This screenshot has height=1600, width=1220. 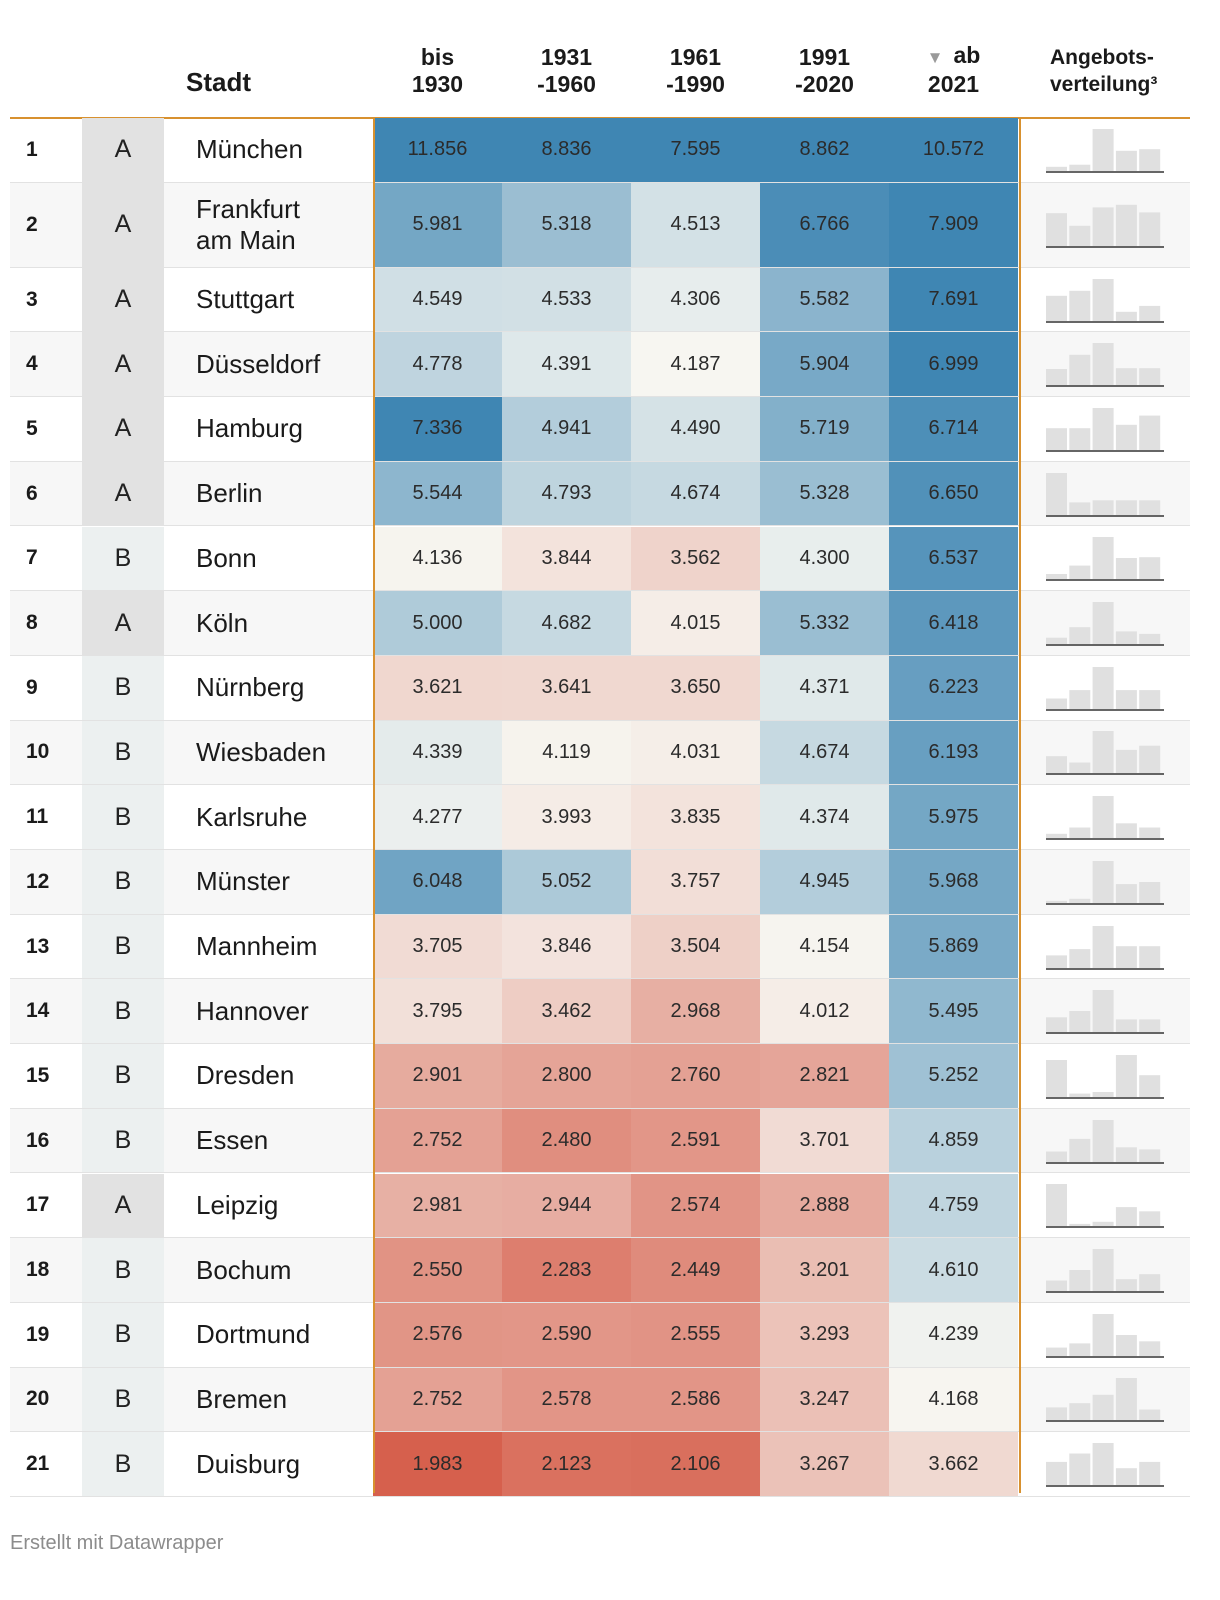 What do you see at coordinates (695, 150) in the screenshot?
I see `heatmap-cell: 7.595` at bounding box center [695, 150].